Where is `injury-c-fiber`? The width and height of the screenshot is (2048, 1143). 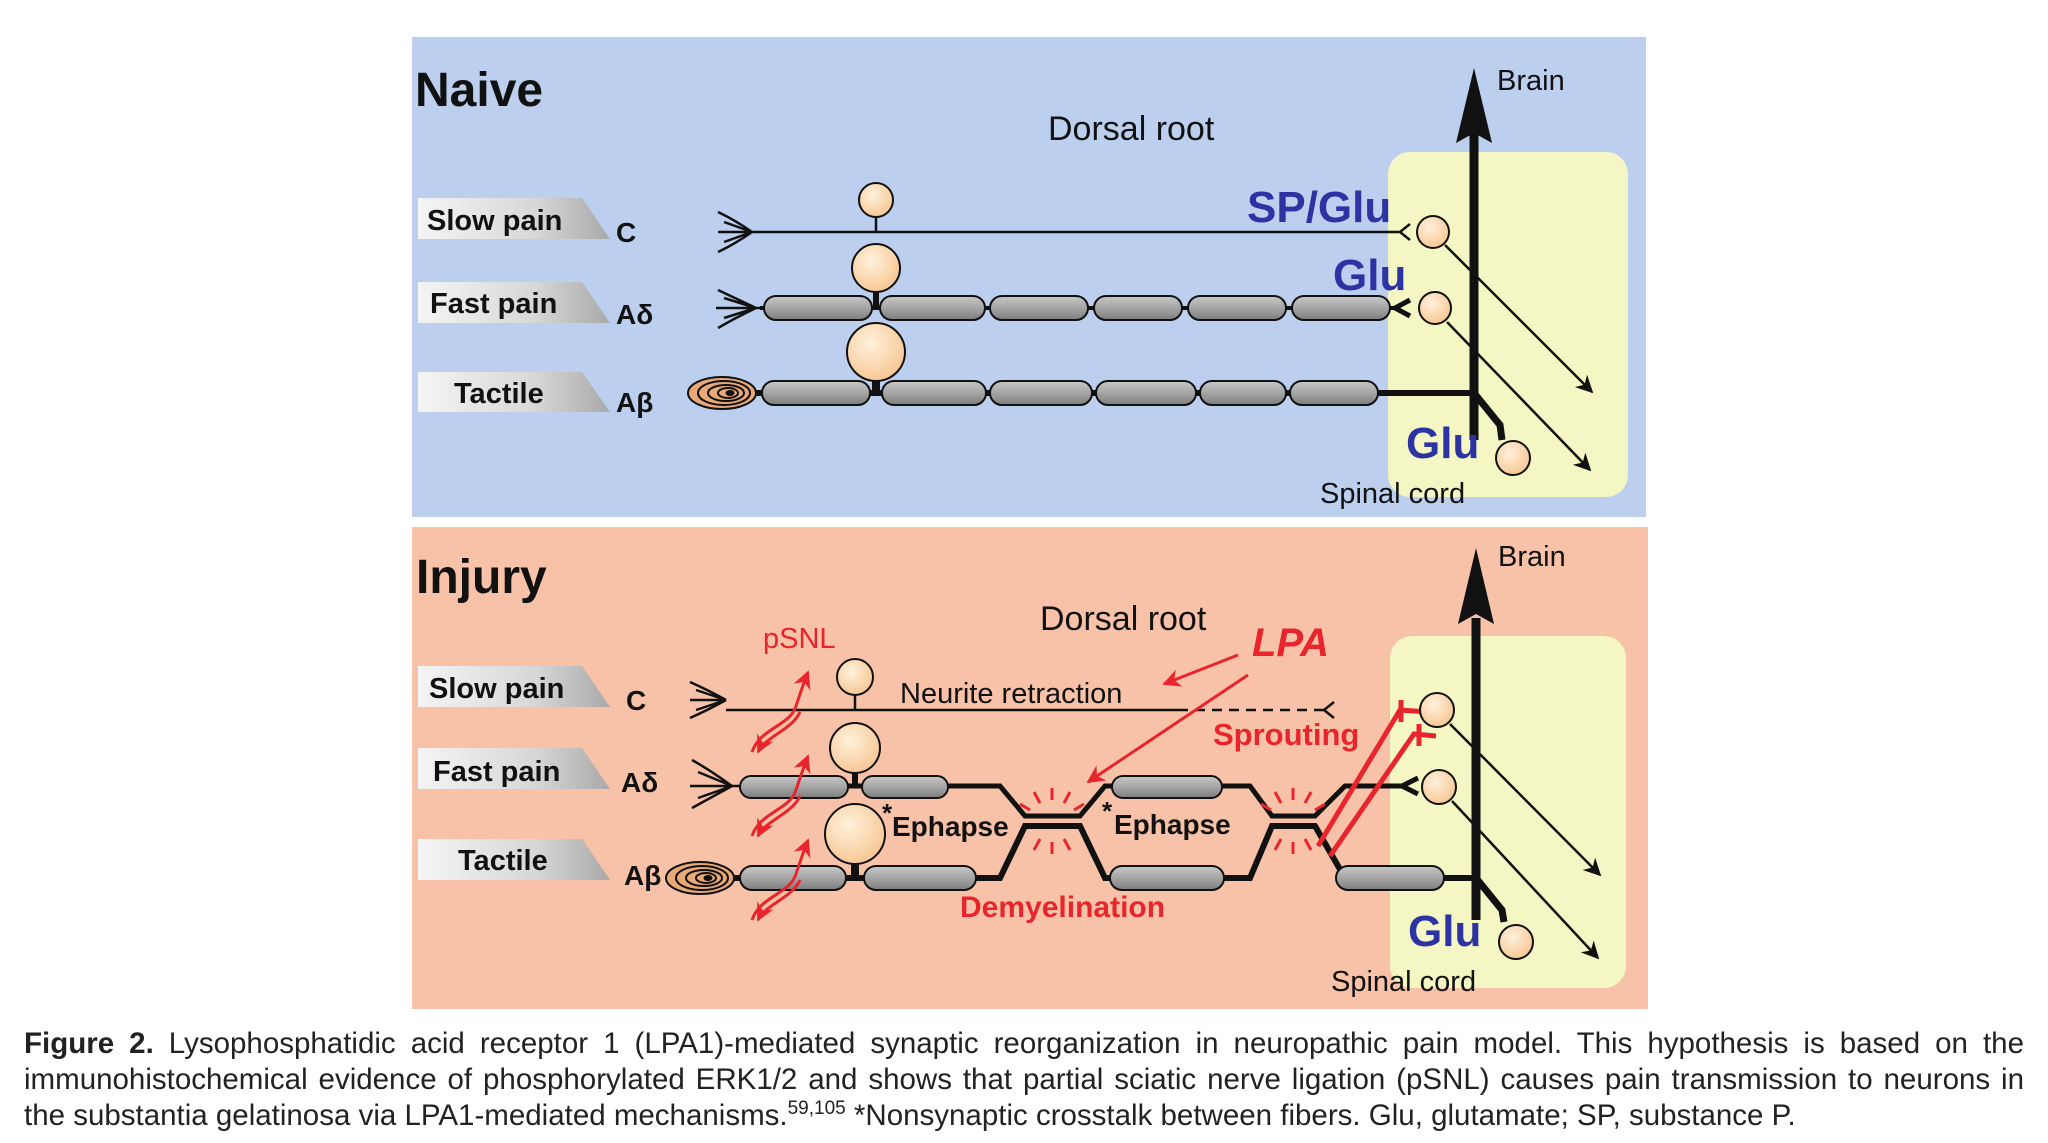 injury-c-fiber is located at coordinates (1012, 700).